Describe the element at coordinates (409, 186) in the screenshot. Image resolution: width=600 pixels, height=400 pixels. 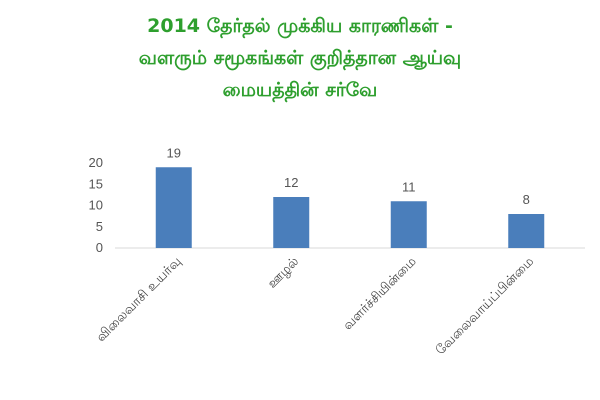
I see `data-label: 11` at that location.